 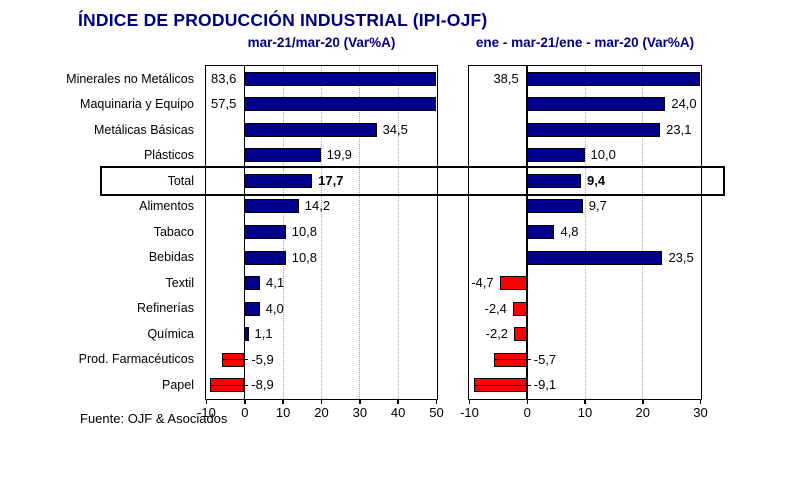 What do you see at coordinates (224, 104) in the screenshot?
I see `value-label: 57,5` at bounding box center [224, 104].